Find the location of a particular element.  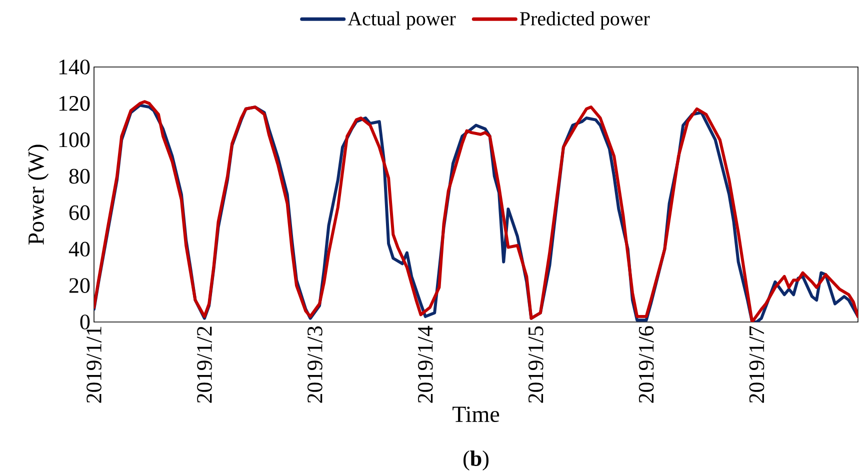

legend-label: Actual power is located at coordinates (402, 20).